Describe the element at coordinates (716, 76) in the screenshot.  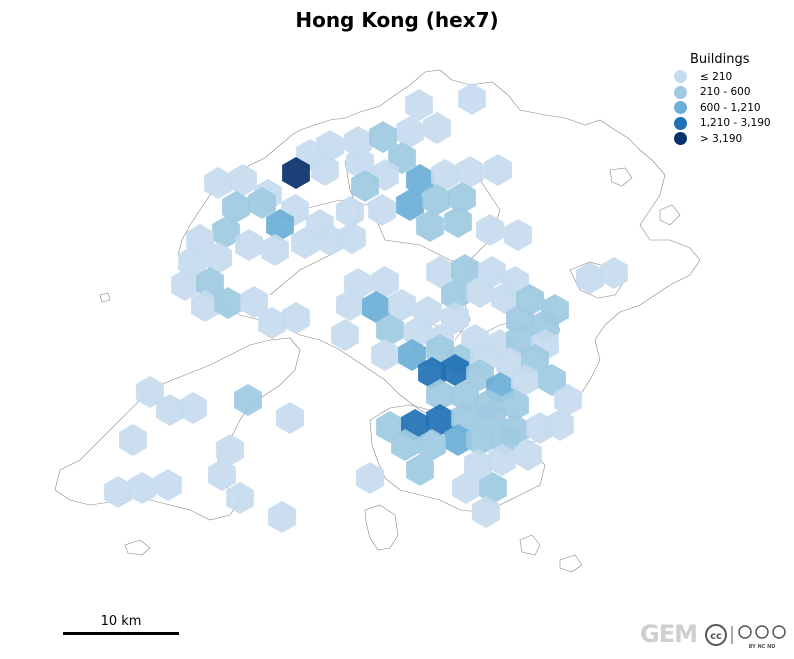
I see `legend-label: ≤ 210` at that location.